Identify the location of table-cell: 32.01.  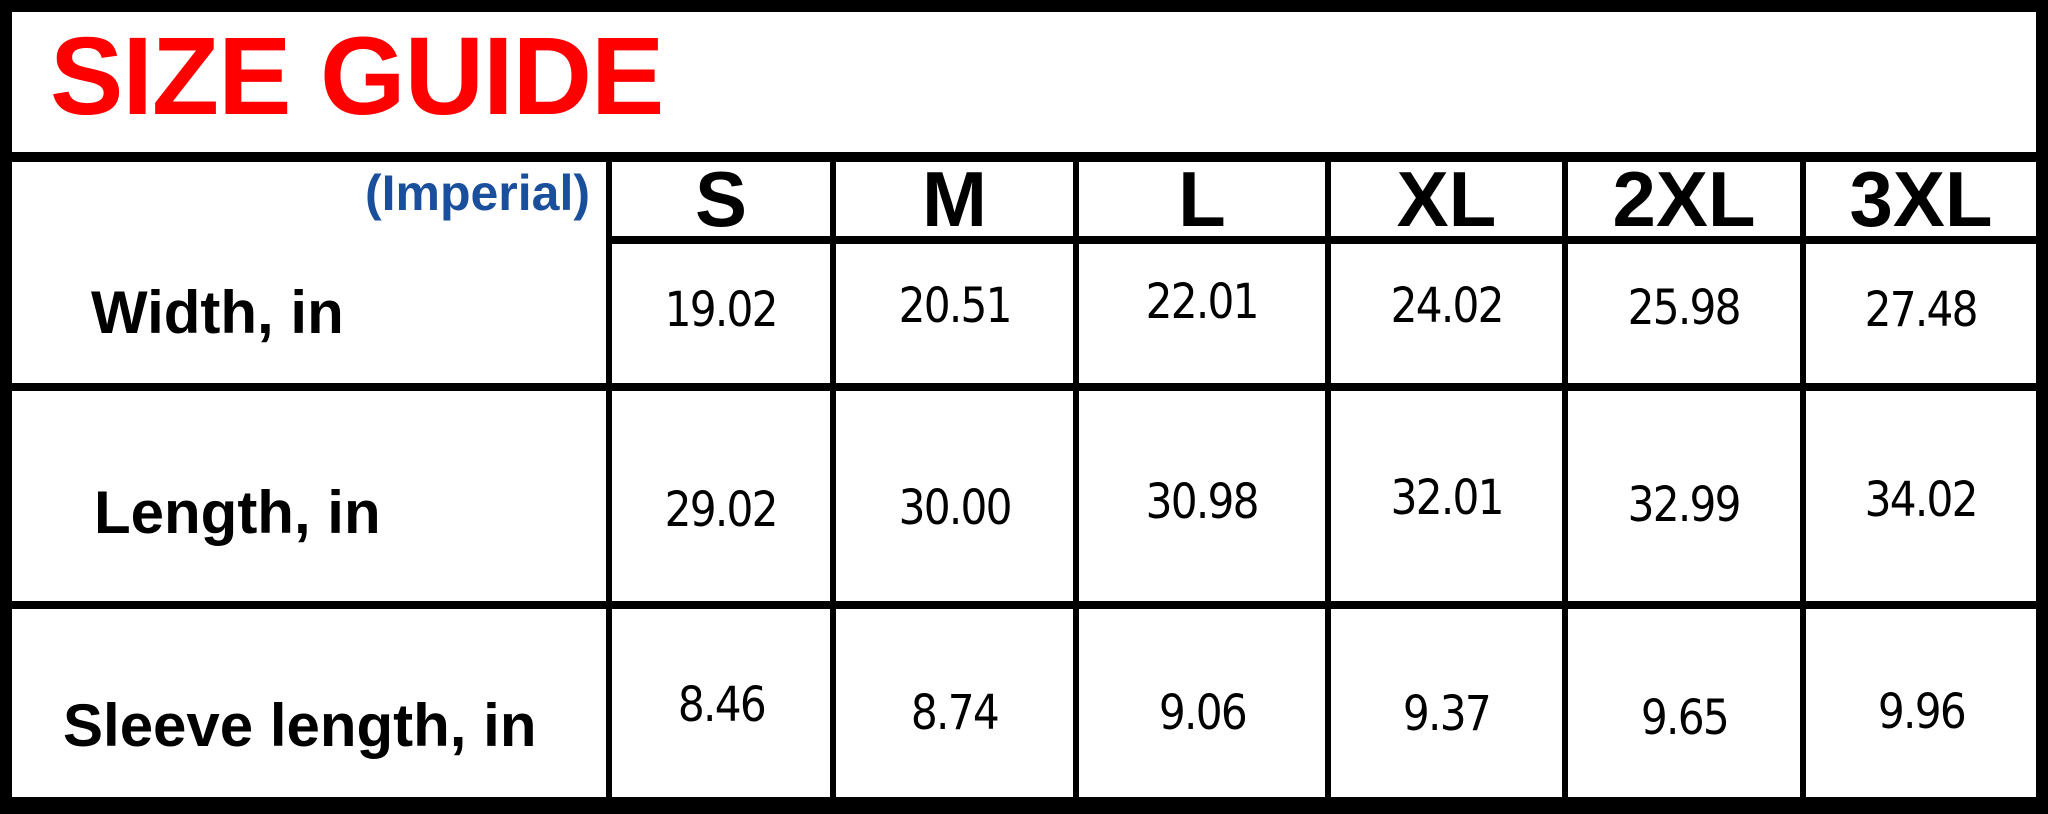
(1447, 498).